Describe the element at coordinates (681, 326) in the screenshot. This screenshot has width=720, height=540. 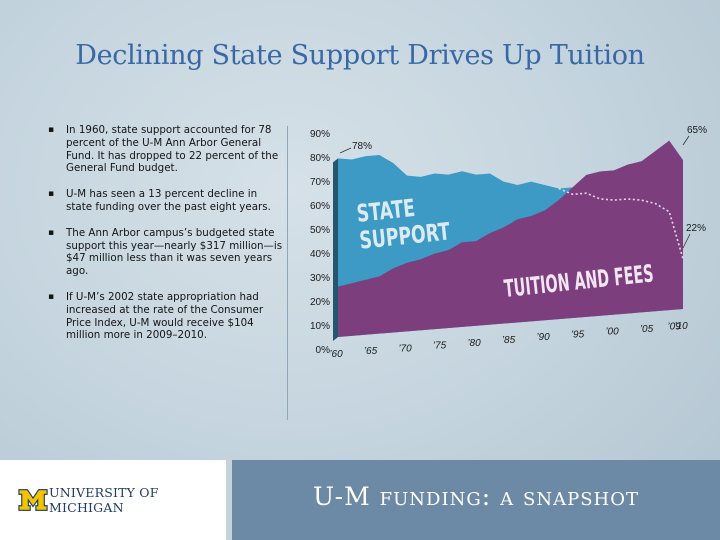
I see `x-tick-label: ’10` at that location.